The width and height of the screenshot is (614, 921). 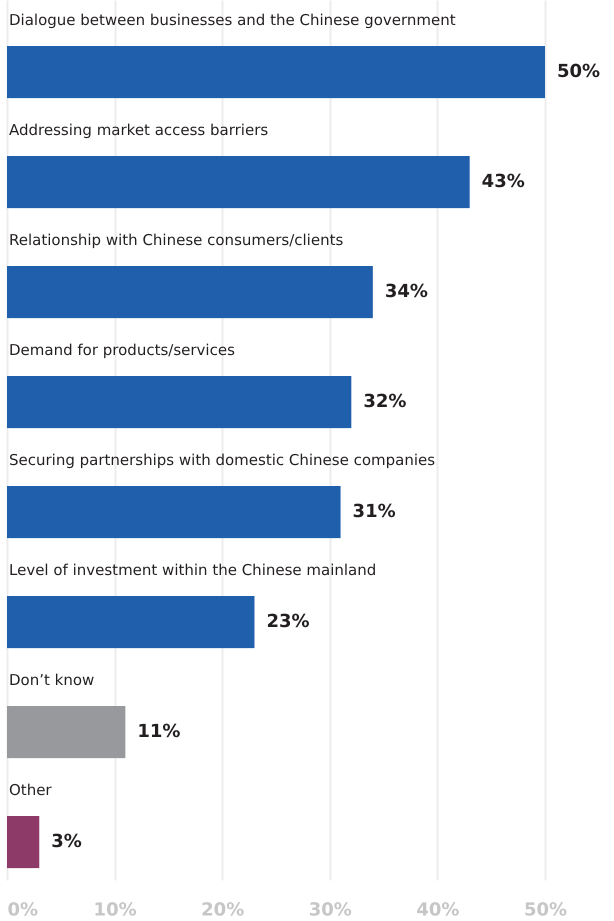 I want to click on y-tick-label: Demand for products/services, so click(x=122, y=350).